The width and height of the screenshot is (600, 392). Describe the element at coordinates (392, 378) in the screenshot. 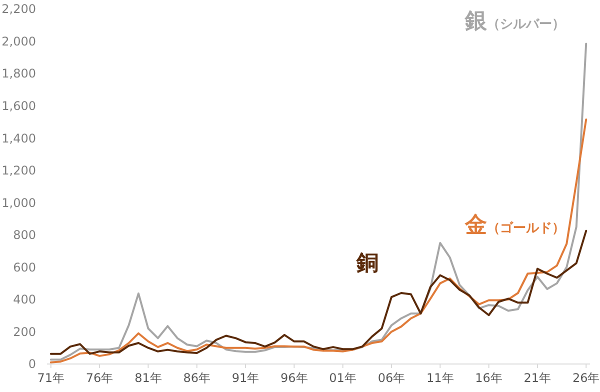

I see `x-tick-label: 06年` at that location.